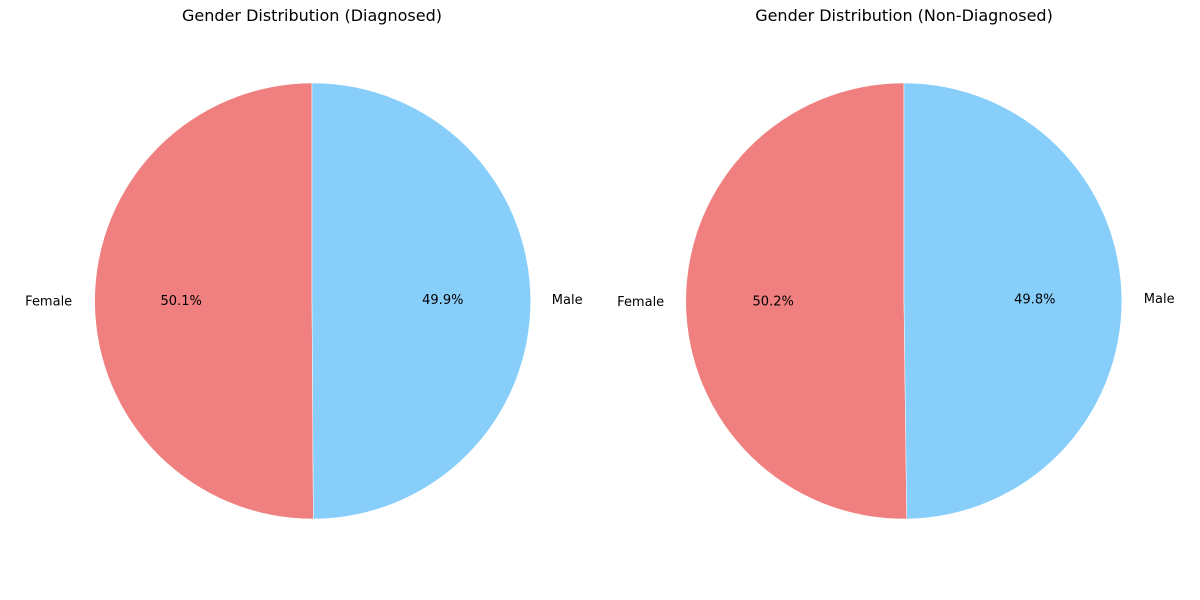 The image size is (1200, 600). Describe the element at coordinates (312, 15) in the screenshot. I see `chart-title: Gender Distribution (Diagnosed)` at that location.